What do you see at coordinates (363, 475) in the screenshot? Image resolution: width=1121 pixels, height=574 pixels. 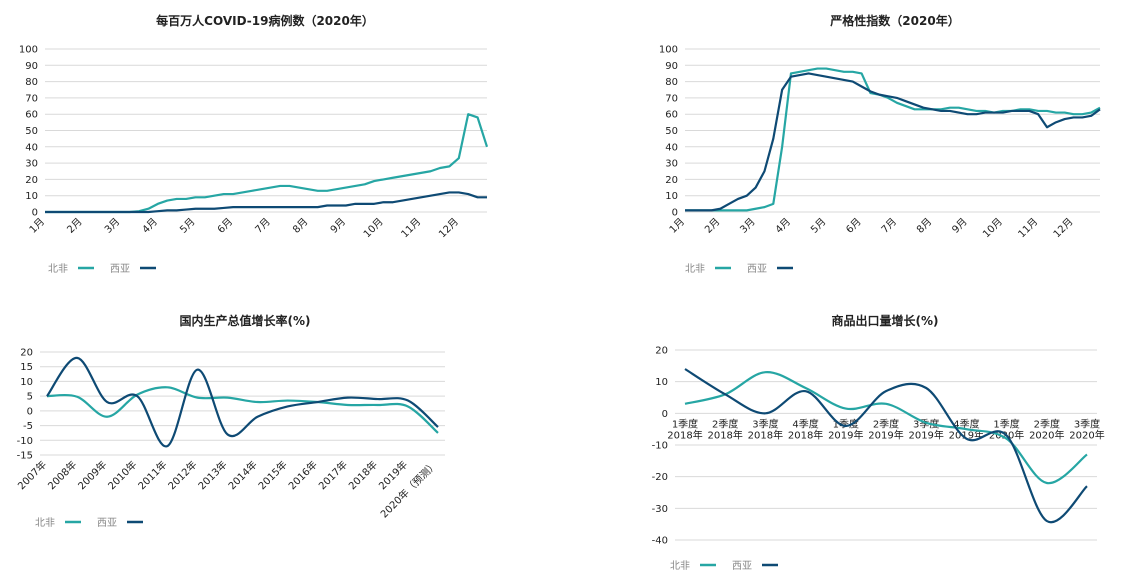 I see `x-tick-label: 2018年` at bounding box center [363, 475].